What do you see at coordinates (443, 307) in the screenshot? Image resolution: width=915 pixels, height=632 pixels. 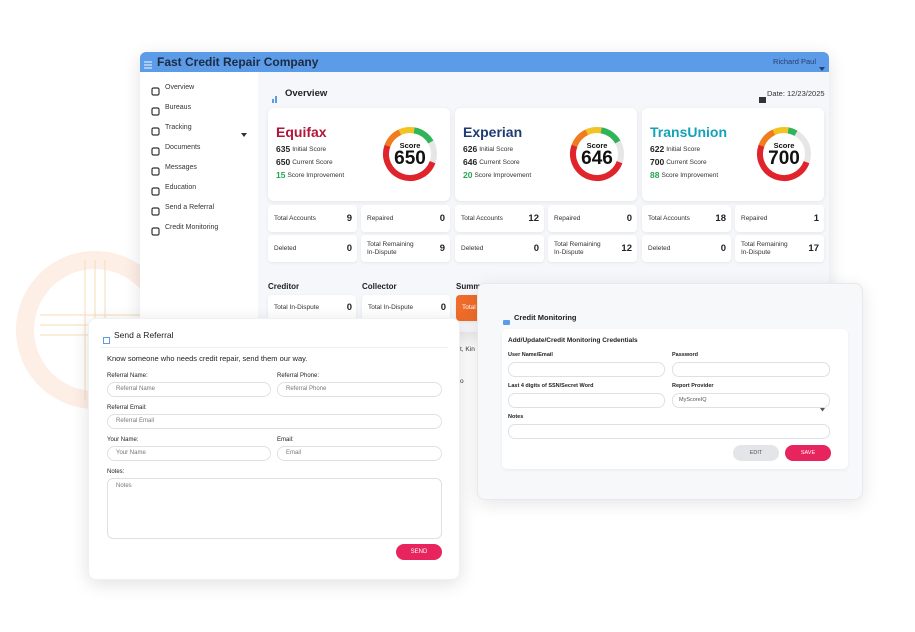 I see `dispute-value: 0` at bounding box center [443, 307].